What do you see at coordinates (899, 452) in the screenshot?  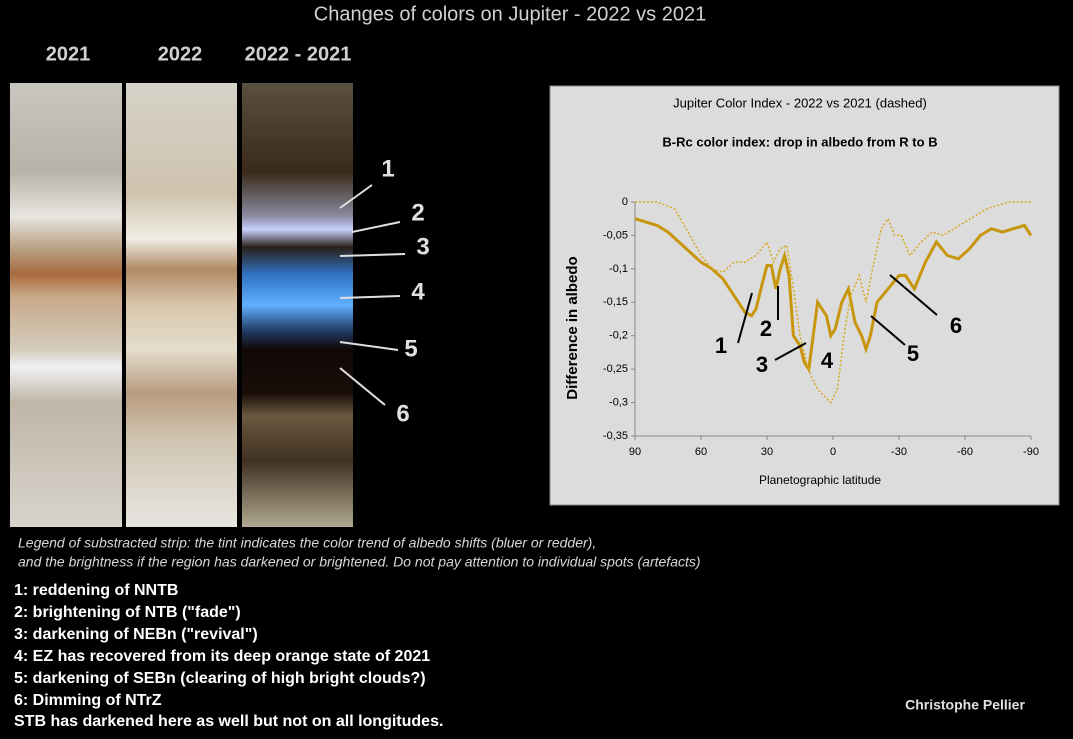 I see `x-tick-label: -30` at bounding box center [899, 452].